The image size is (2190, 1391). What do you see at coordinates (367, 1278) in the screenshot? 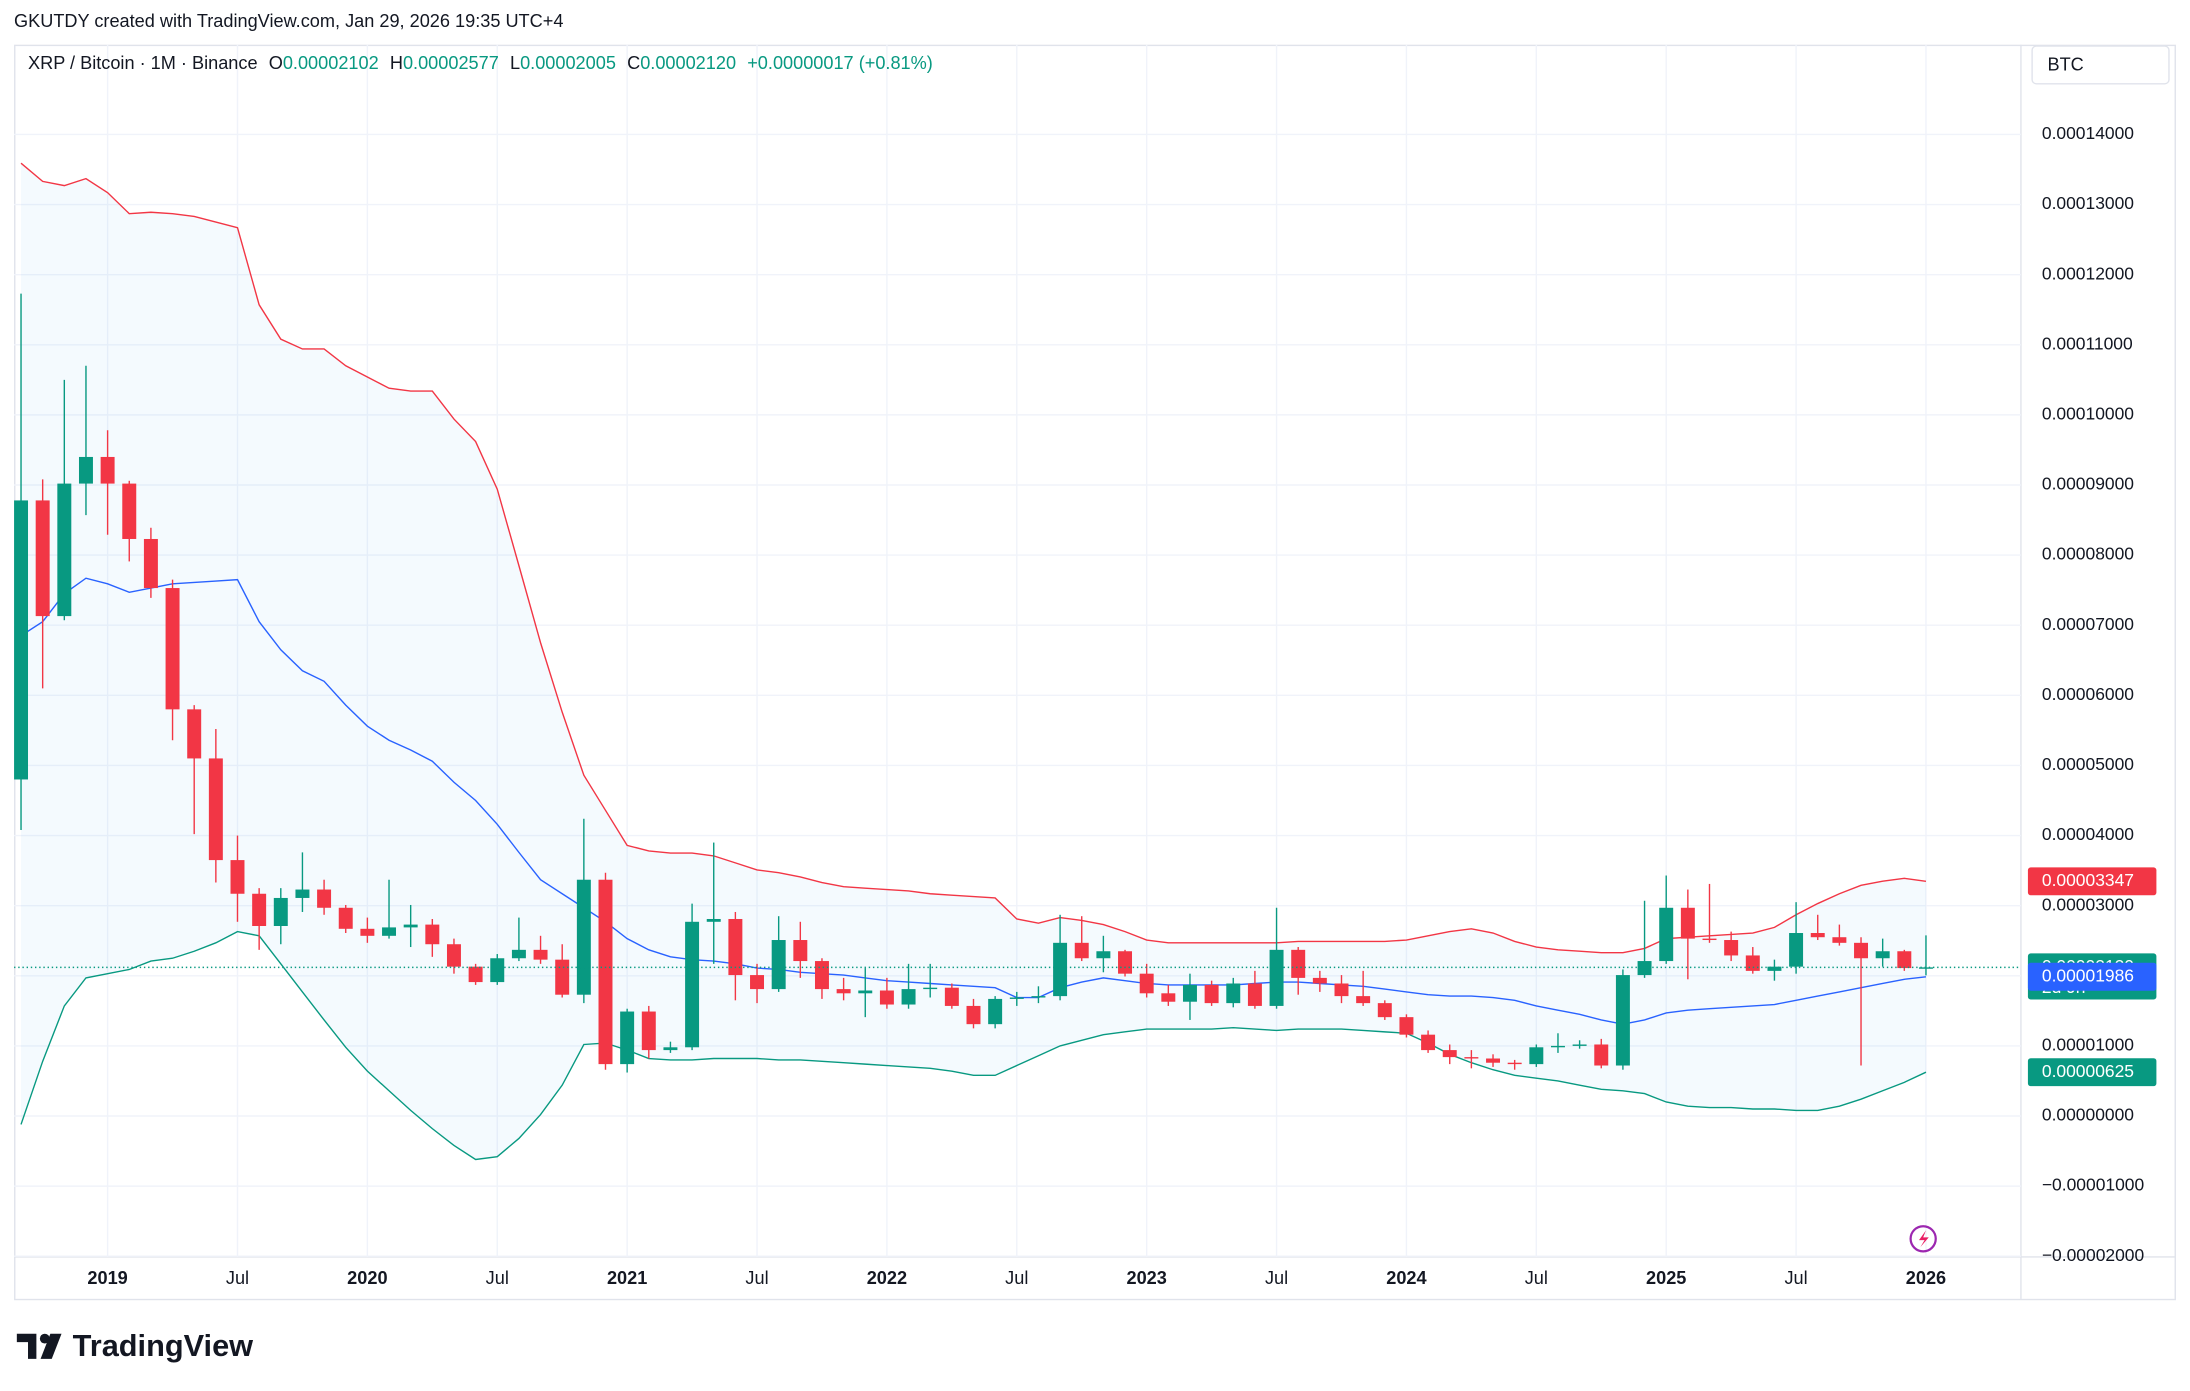
I see `x-tick-label: 2020` at bounding box center [367, 1278].